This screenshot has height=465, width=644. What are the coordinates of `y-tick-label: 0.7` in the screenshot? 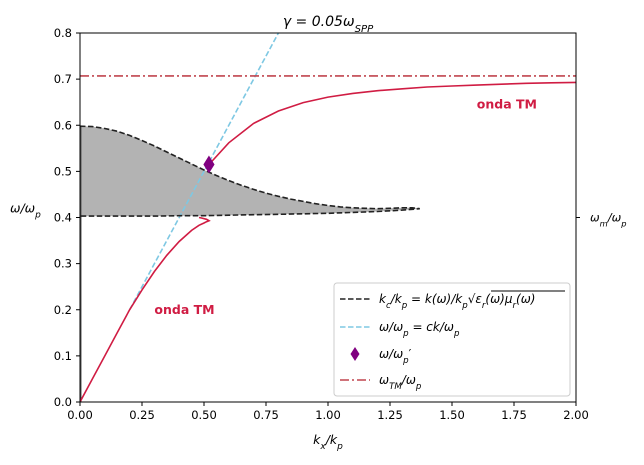 It's located at (63, 79).